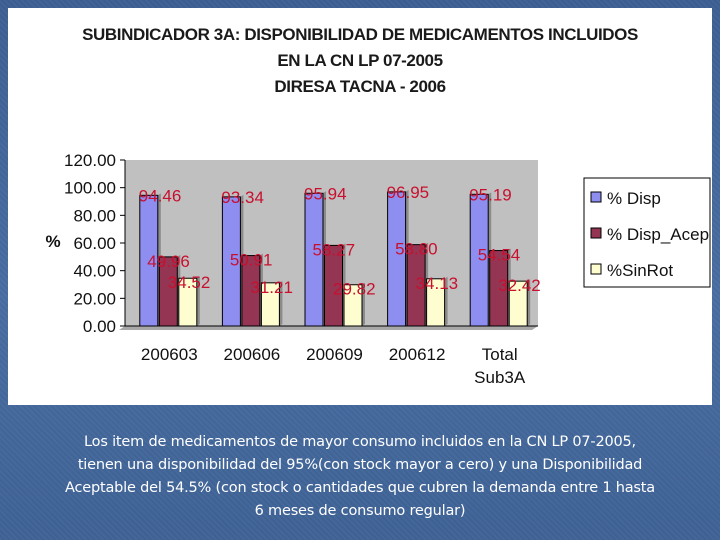  I want to click on legend-label: %SinRot, so click(640, 270).